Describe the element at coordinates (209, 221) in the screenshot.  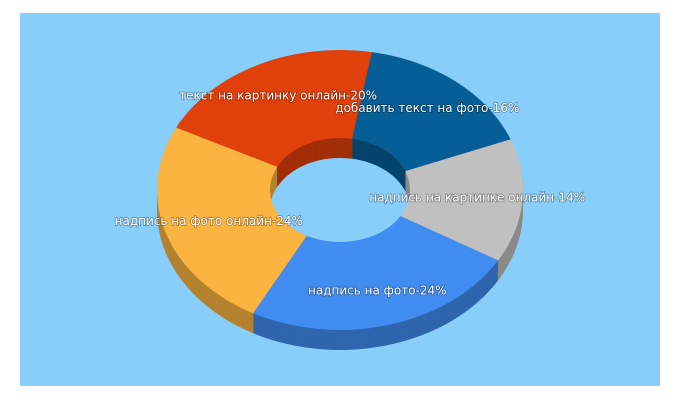
I see `data-label: надпись на фото онлайн-24%` at that location.